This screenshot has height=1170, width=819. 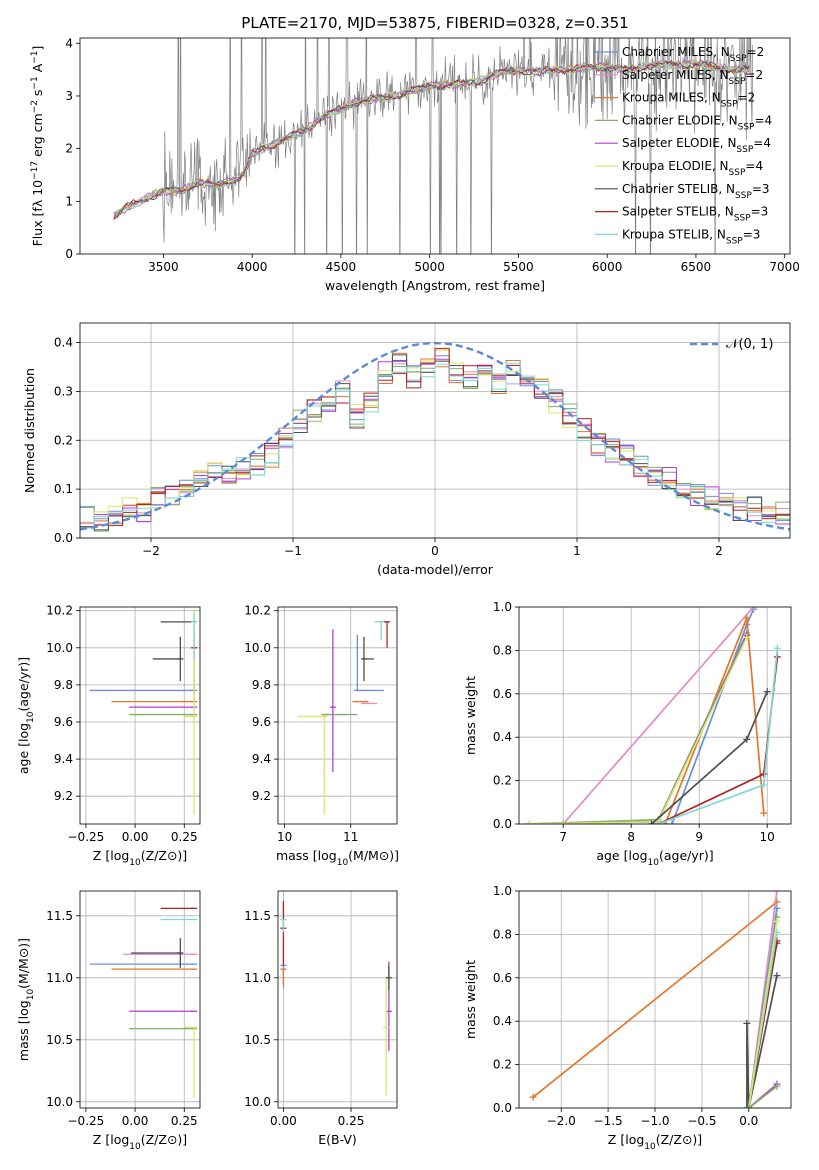 I want to click on y-tick-label: 3, so click(x=69, y=96).